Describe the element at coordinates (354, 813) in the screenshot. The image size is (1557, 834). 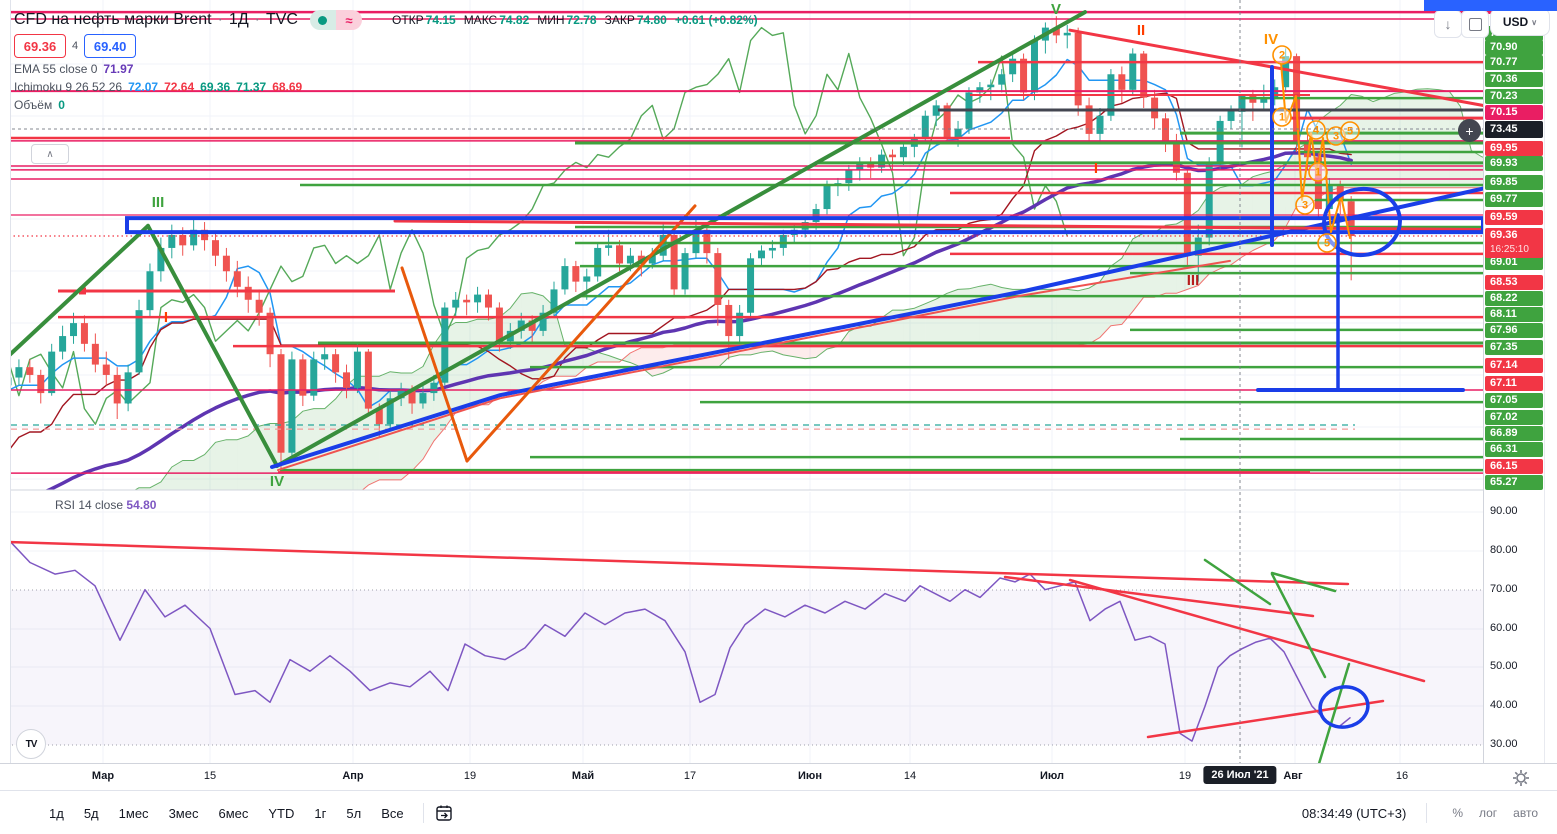
I see `range-button-5л: 5л` at that location.